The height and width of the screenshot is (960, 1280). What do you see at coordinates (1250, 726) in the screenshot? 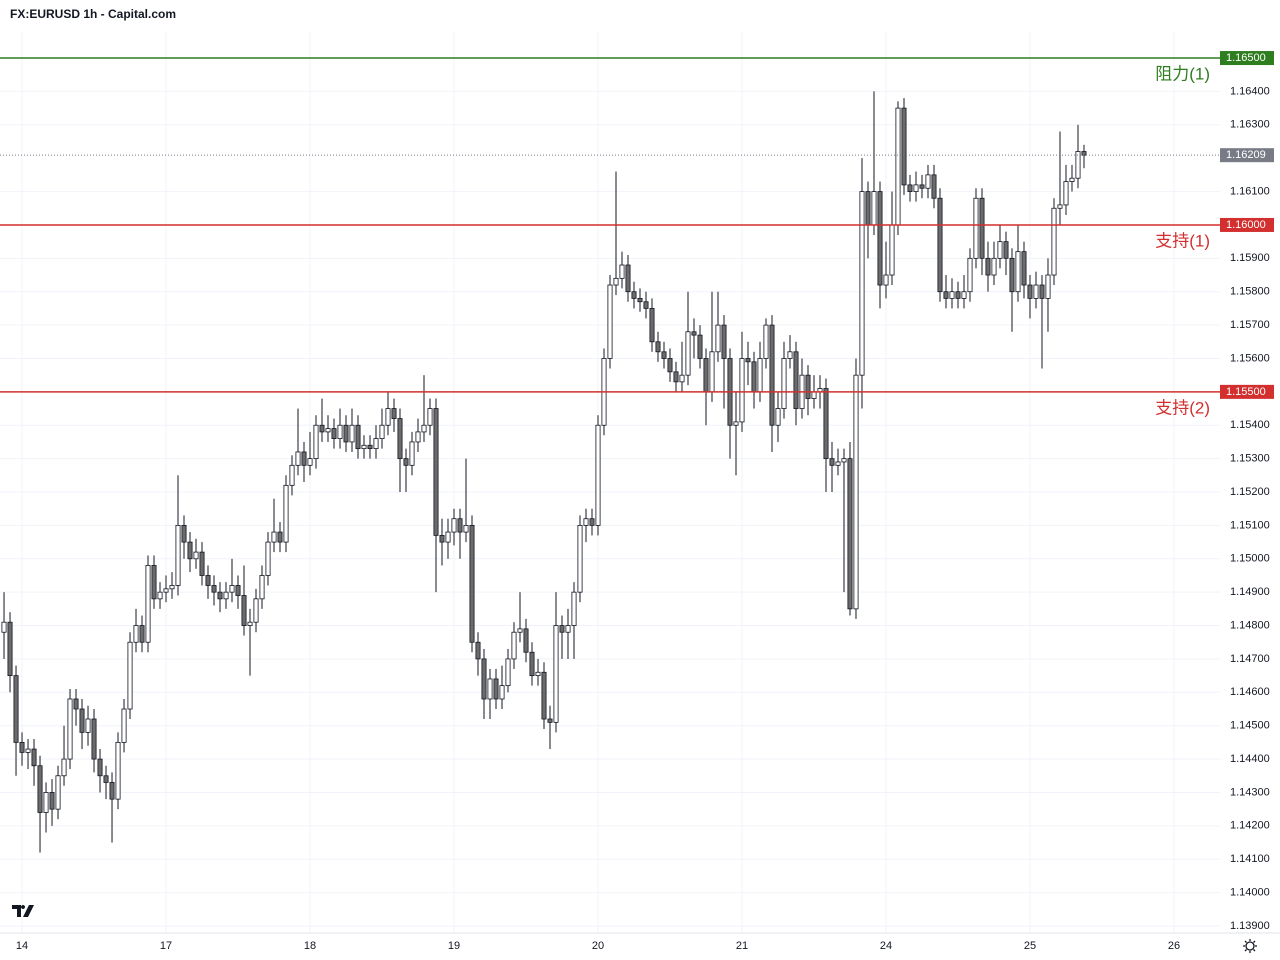
I see `y-tick-label: 1.14500` at bounding box center [1250, 726].